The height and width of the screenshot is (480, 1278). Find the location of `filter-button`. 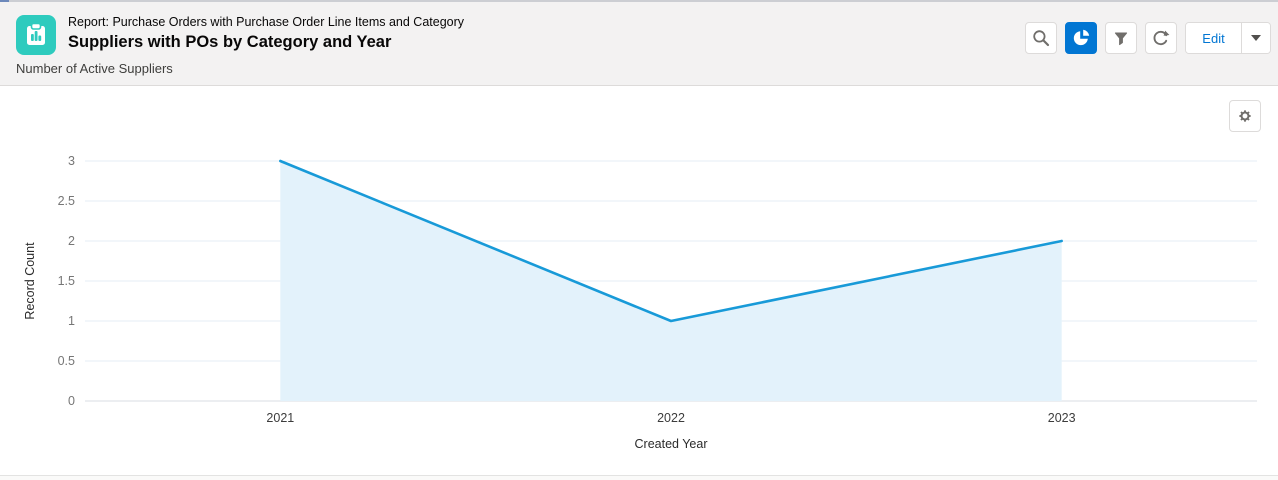

filter-button is located at coordinates (1121, 38).